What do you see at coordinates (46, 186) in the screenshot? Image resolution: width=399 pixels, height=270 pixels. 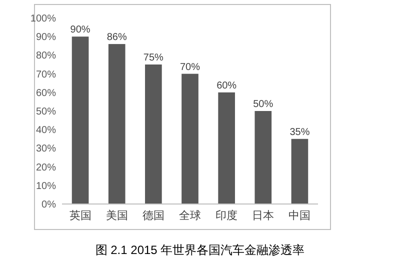 I see `y-tick-label: 10%` at bounding box center [46, 186].